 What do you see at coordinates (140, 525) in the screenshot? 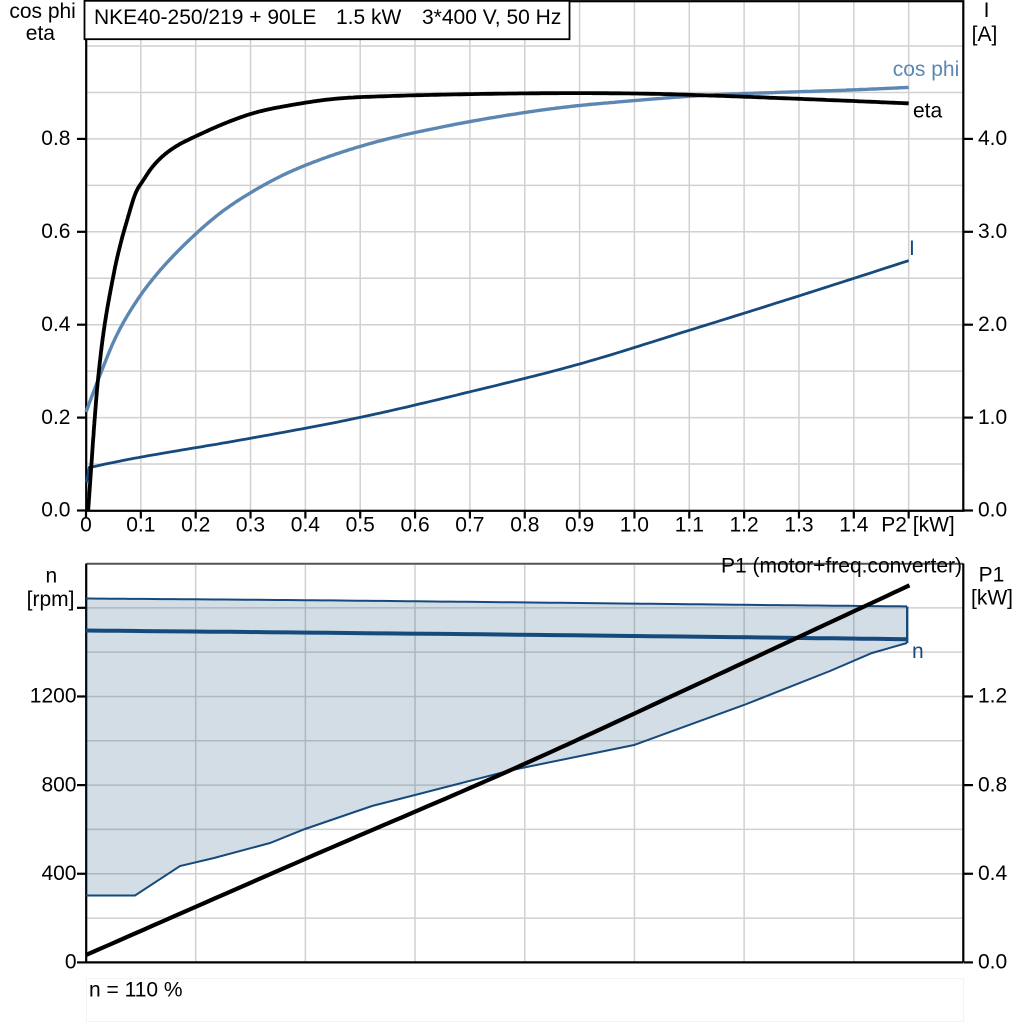
I see `svg-text: 0.1` at bounding box center [140, 525].